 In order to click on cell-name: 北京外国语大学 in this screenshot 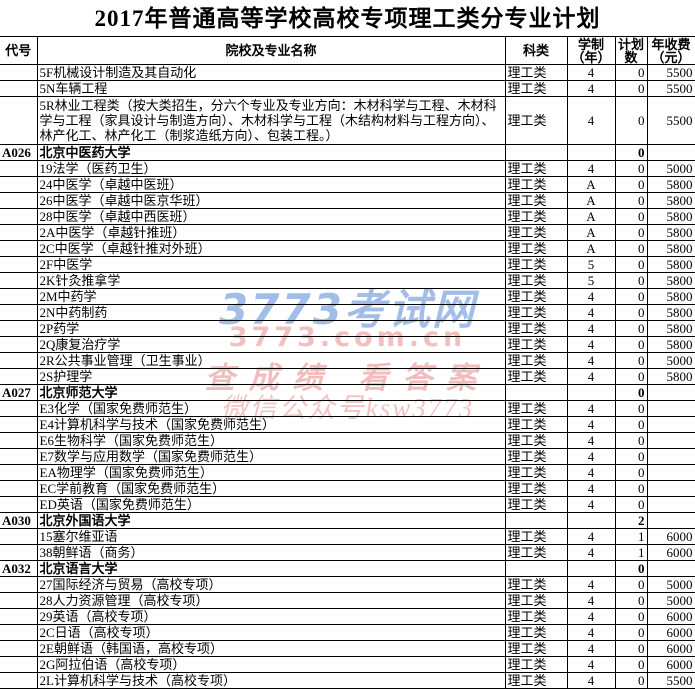, I will do `click(271, 520)`.